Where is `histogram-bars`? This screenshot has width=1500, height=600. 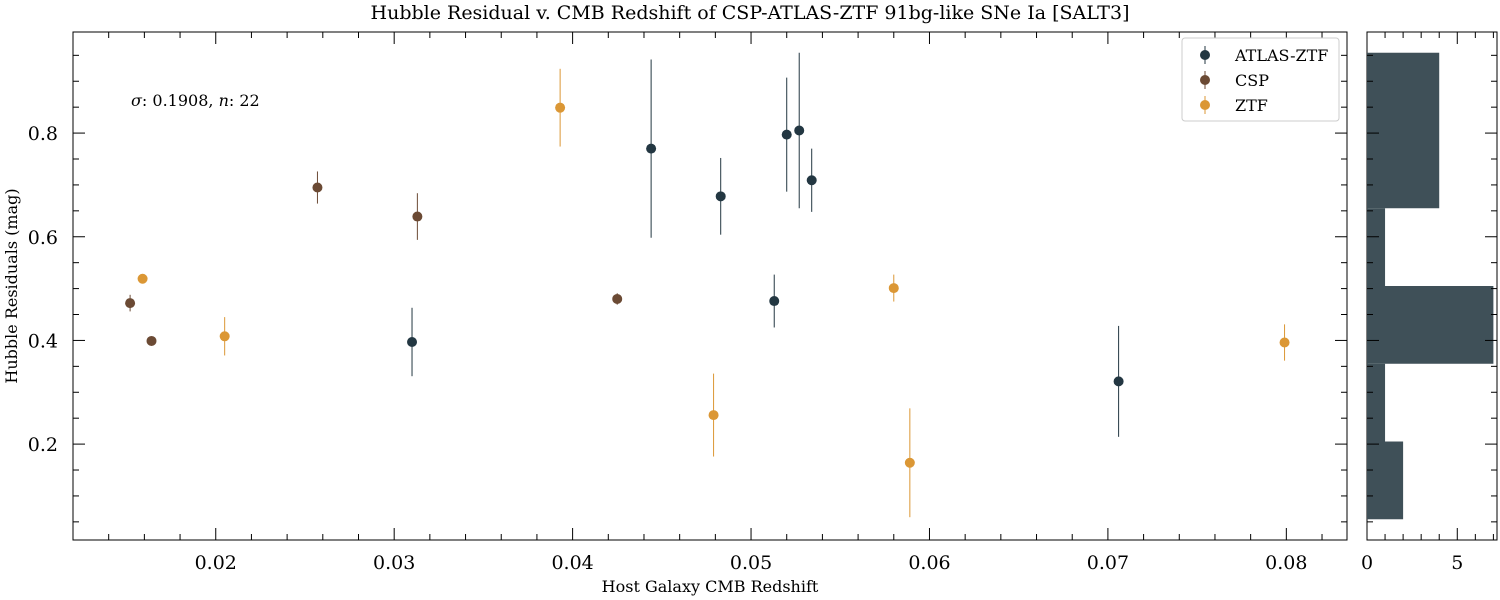 histogram-bars is located at coordinates (1430, 286).